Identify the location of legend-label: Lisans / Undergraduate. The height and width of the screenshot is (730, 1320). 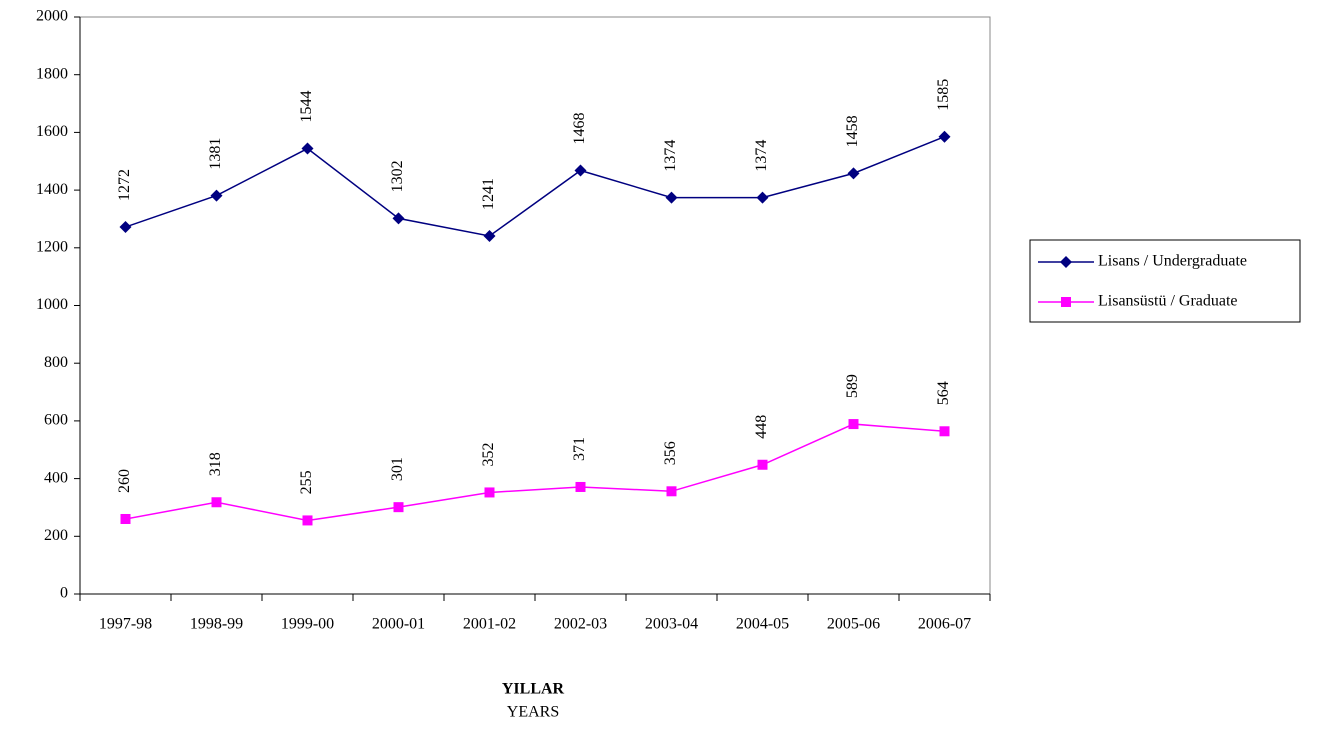
(1172, 261).